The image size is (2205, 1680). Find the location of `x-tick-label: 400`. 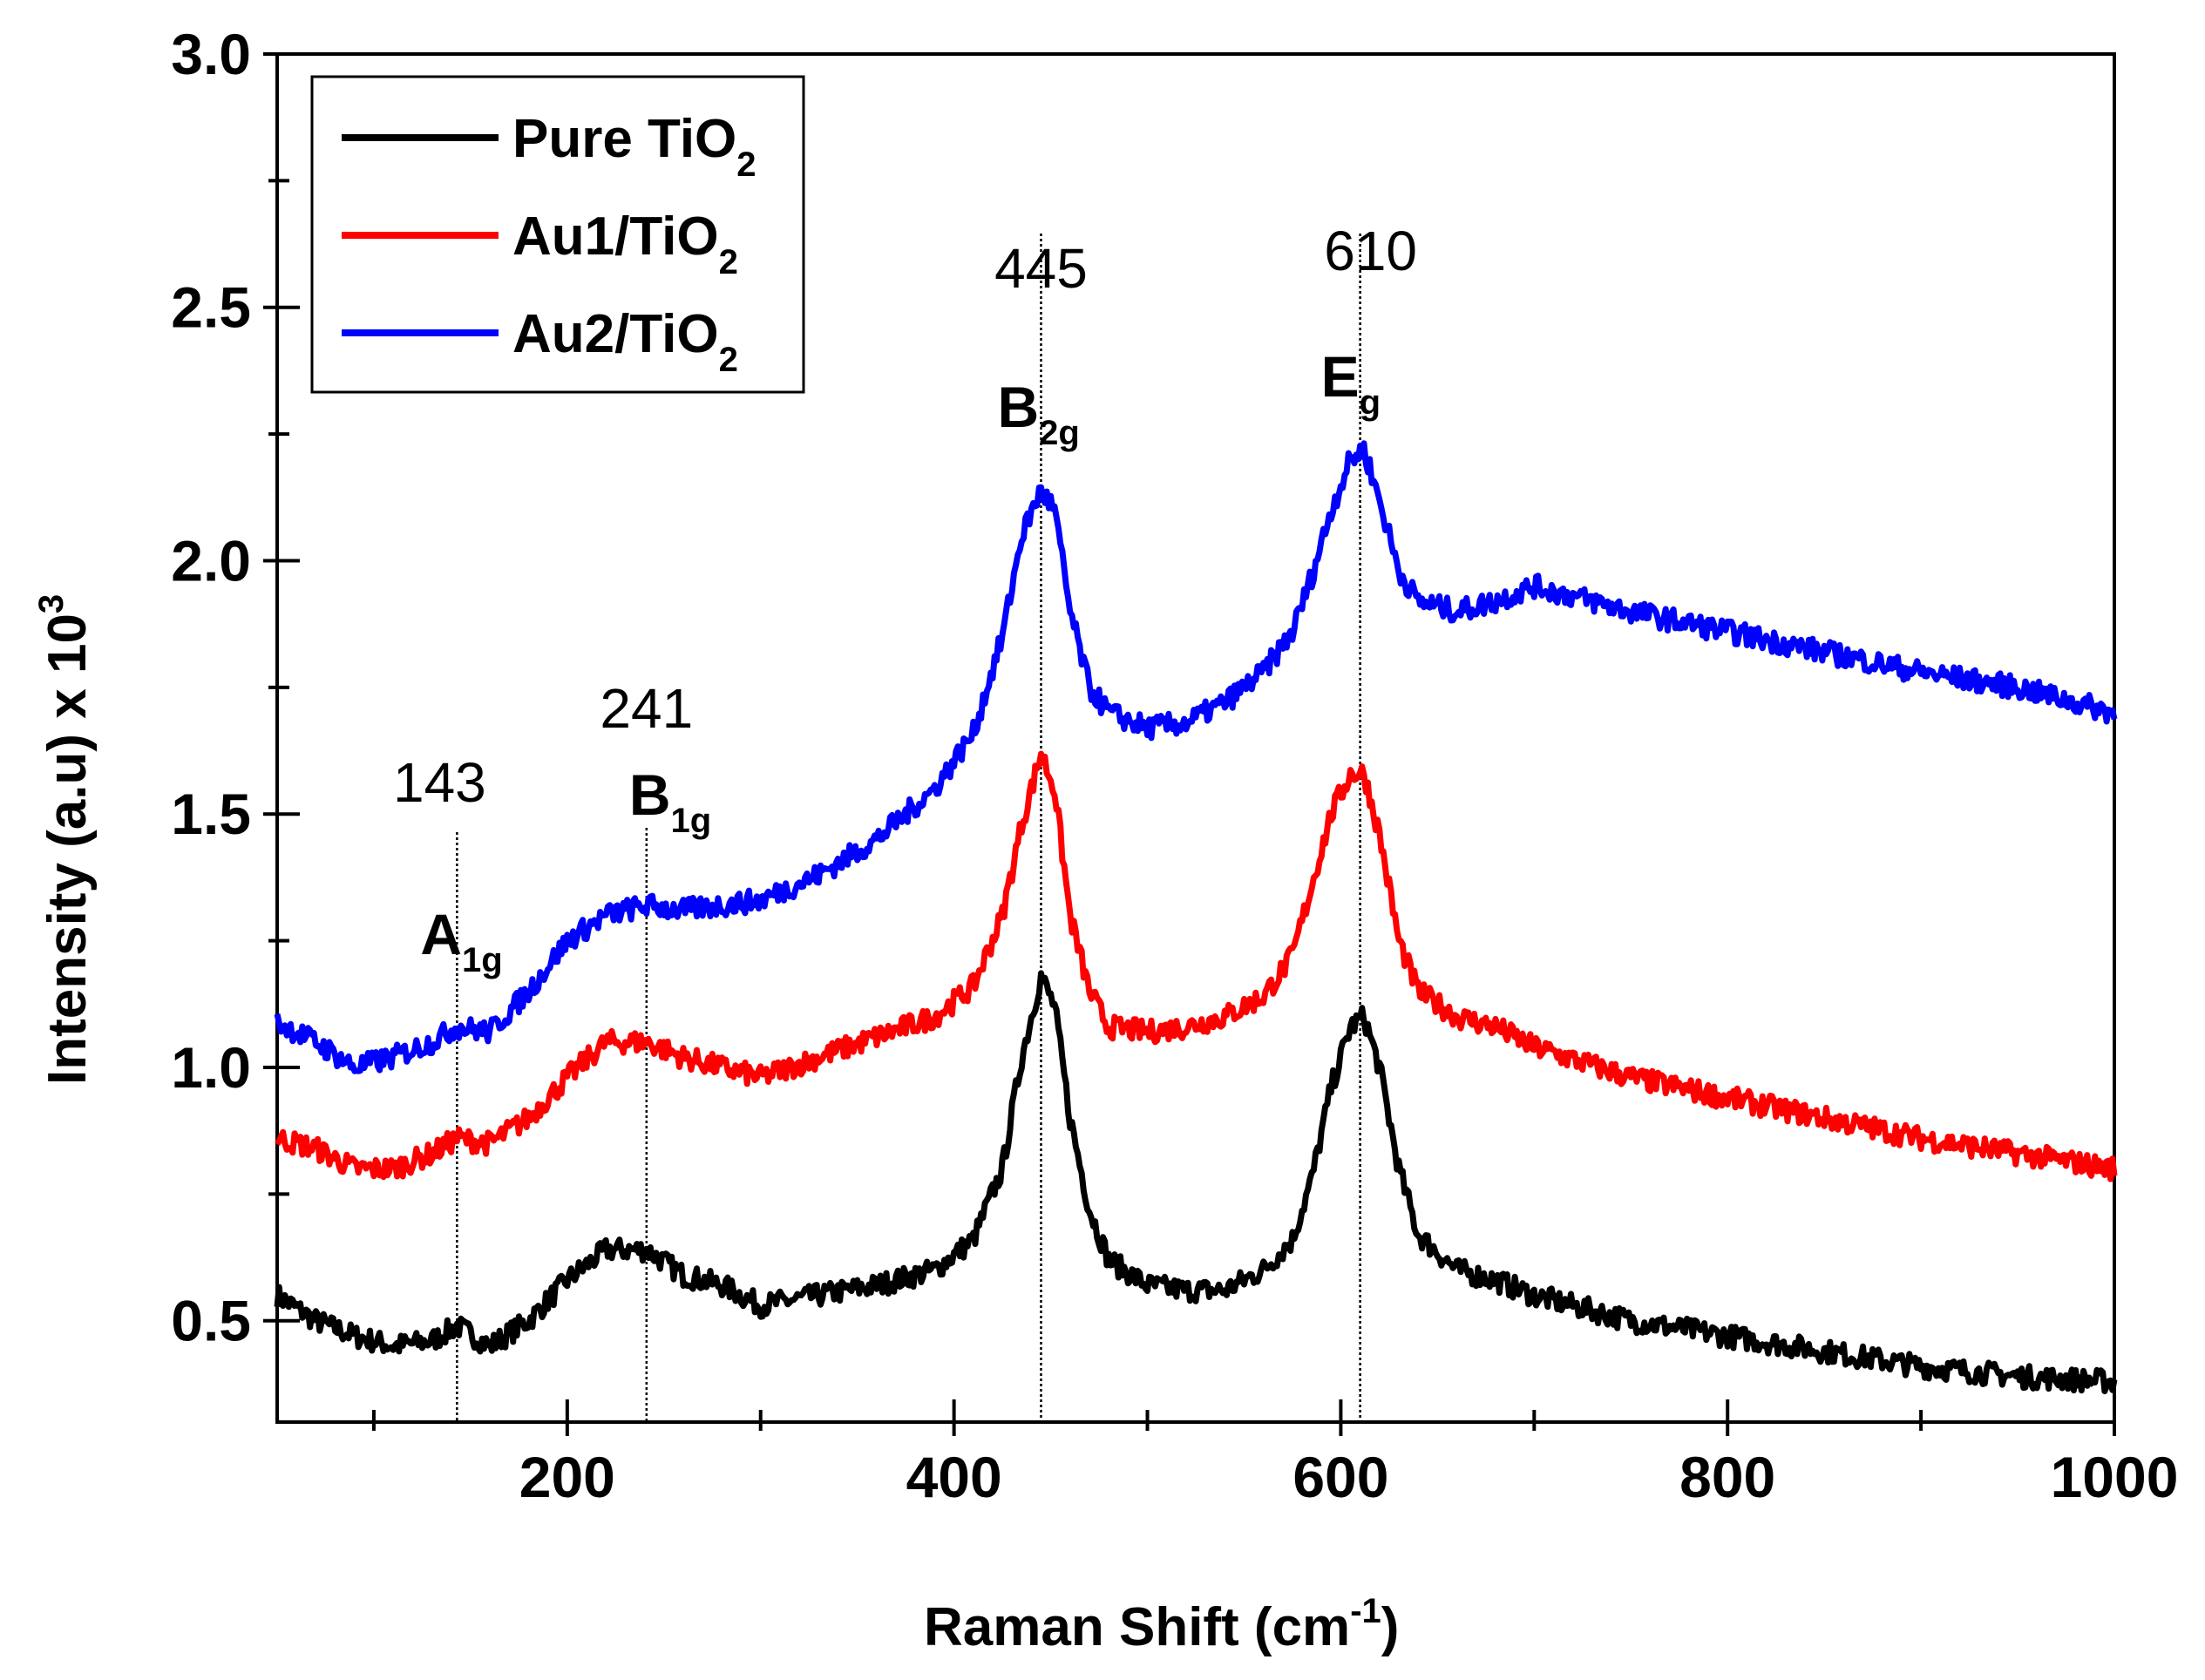

x-tick-label: 400 is located at coordinates (954, 1477).